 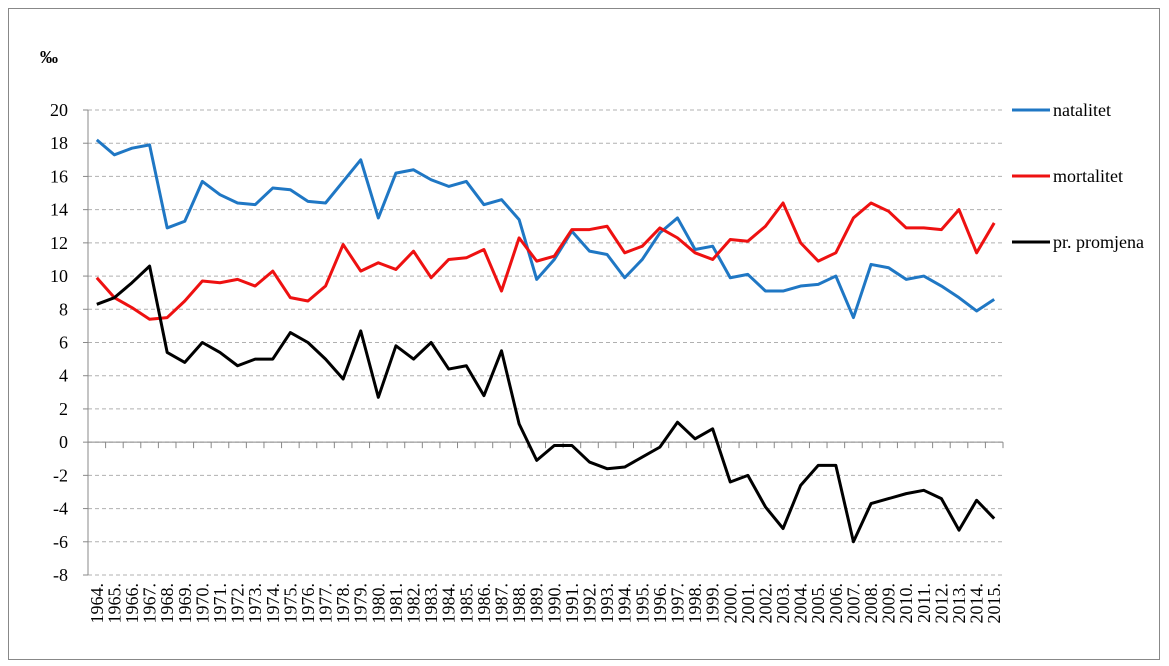 I want to click on x-tick-label: 1997., so click(x=677, y=603).